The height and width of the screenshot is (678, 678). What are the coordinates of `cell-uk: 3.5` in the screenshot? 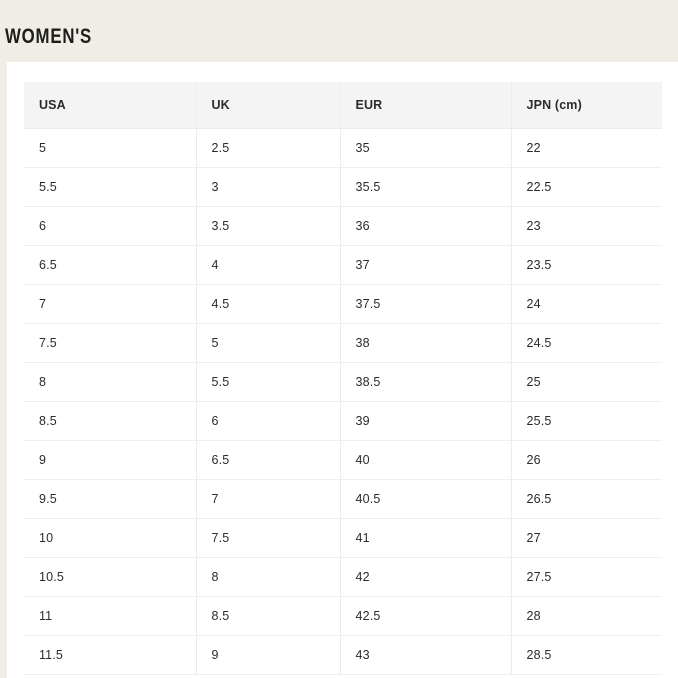 It's located at (268, 226).